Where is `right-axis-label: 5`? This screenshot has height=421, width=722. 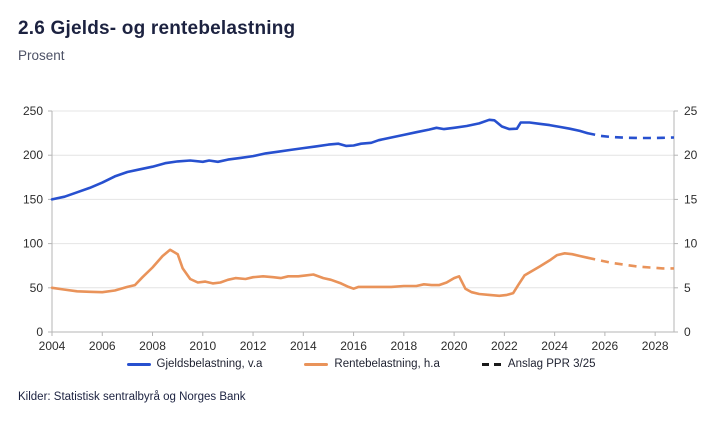 right-axis-label: 5 is located at coordinates (687, 288).